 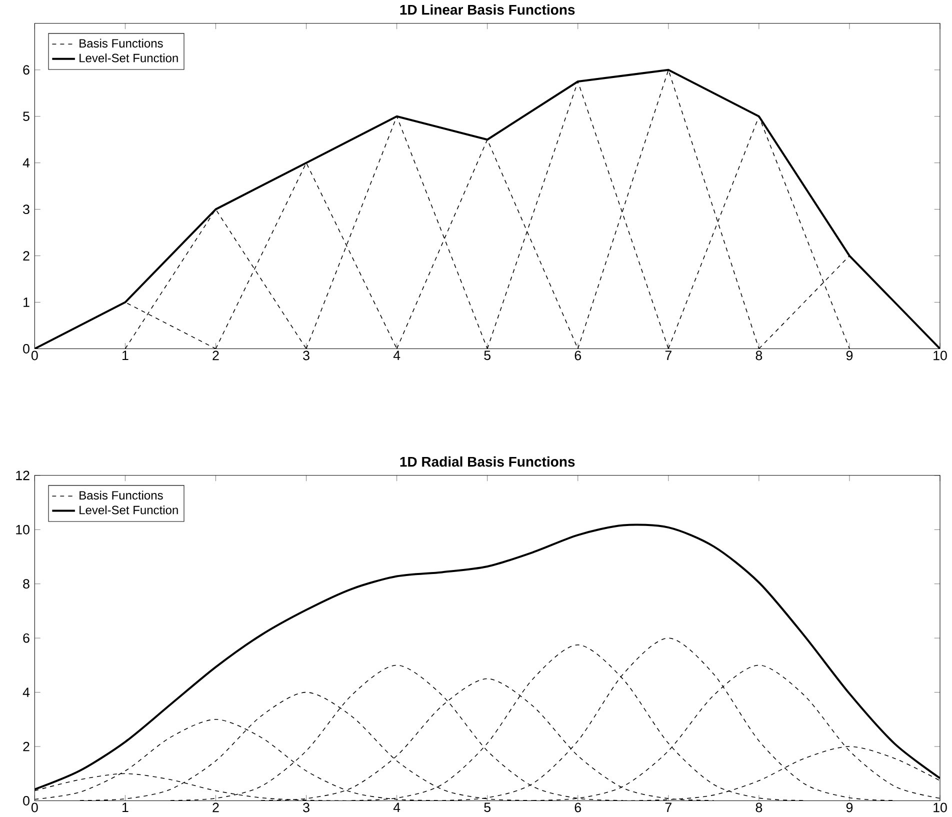 What do you see at coordinates (487, 9) in the screenshot?
I see `chart-title: 1D Linear Basis Functions` at bounding box center [487, 9].